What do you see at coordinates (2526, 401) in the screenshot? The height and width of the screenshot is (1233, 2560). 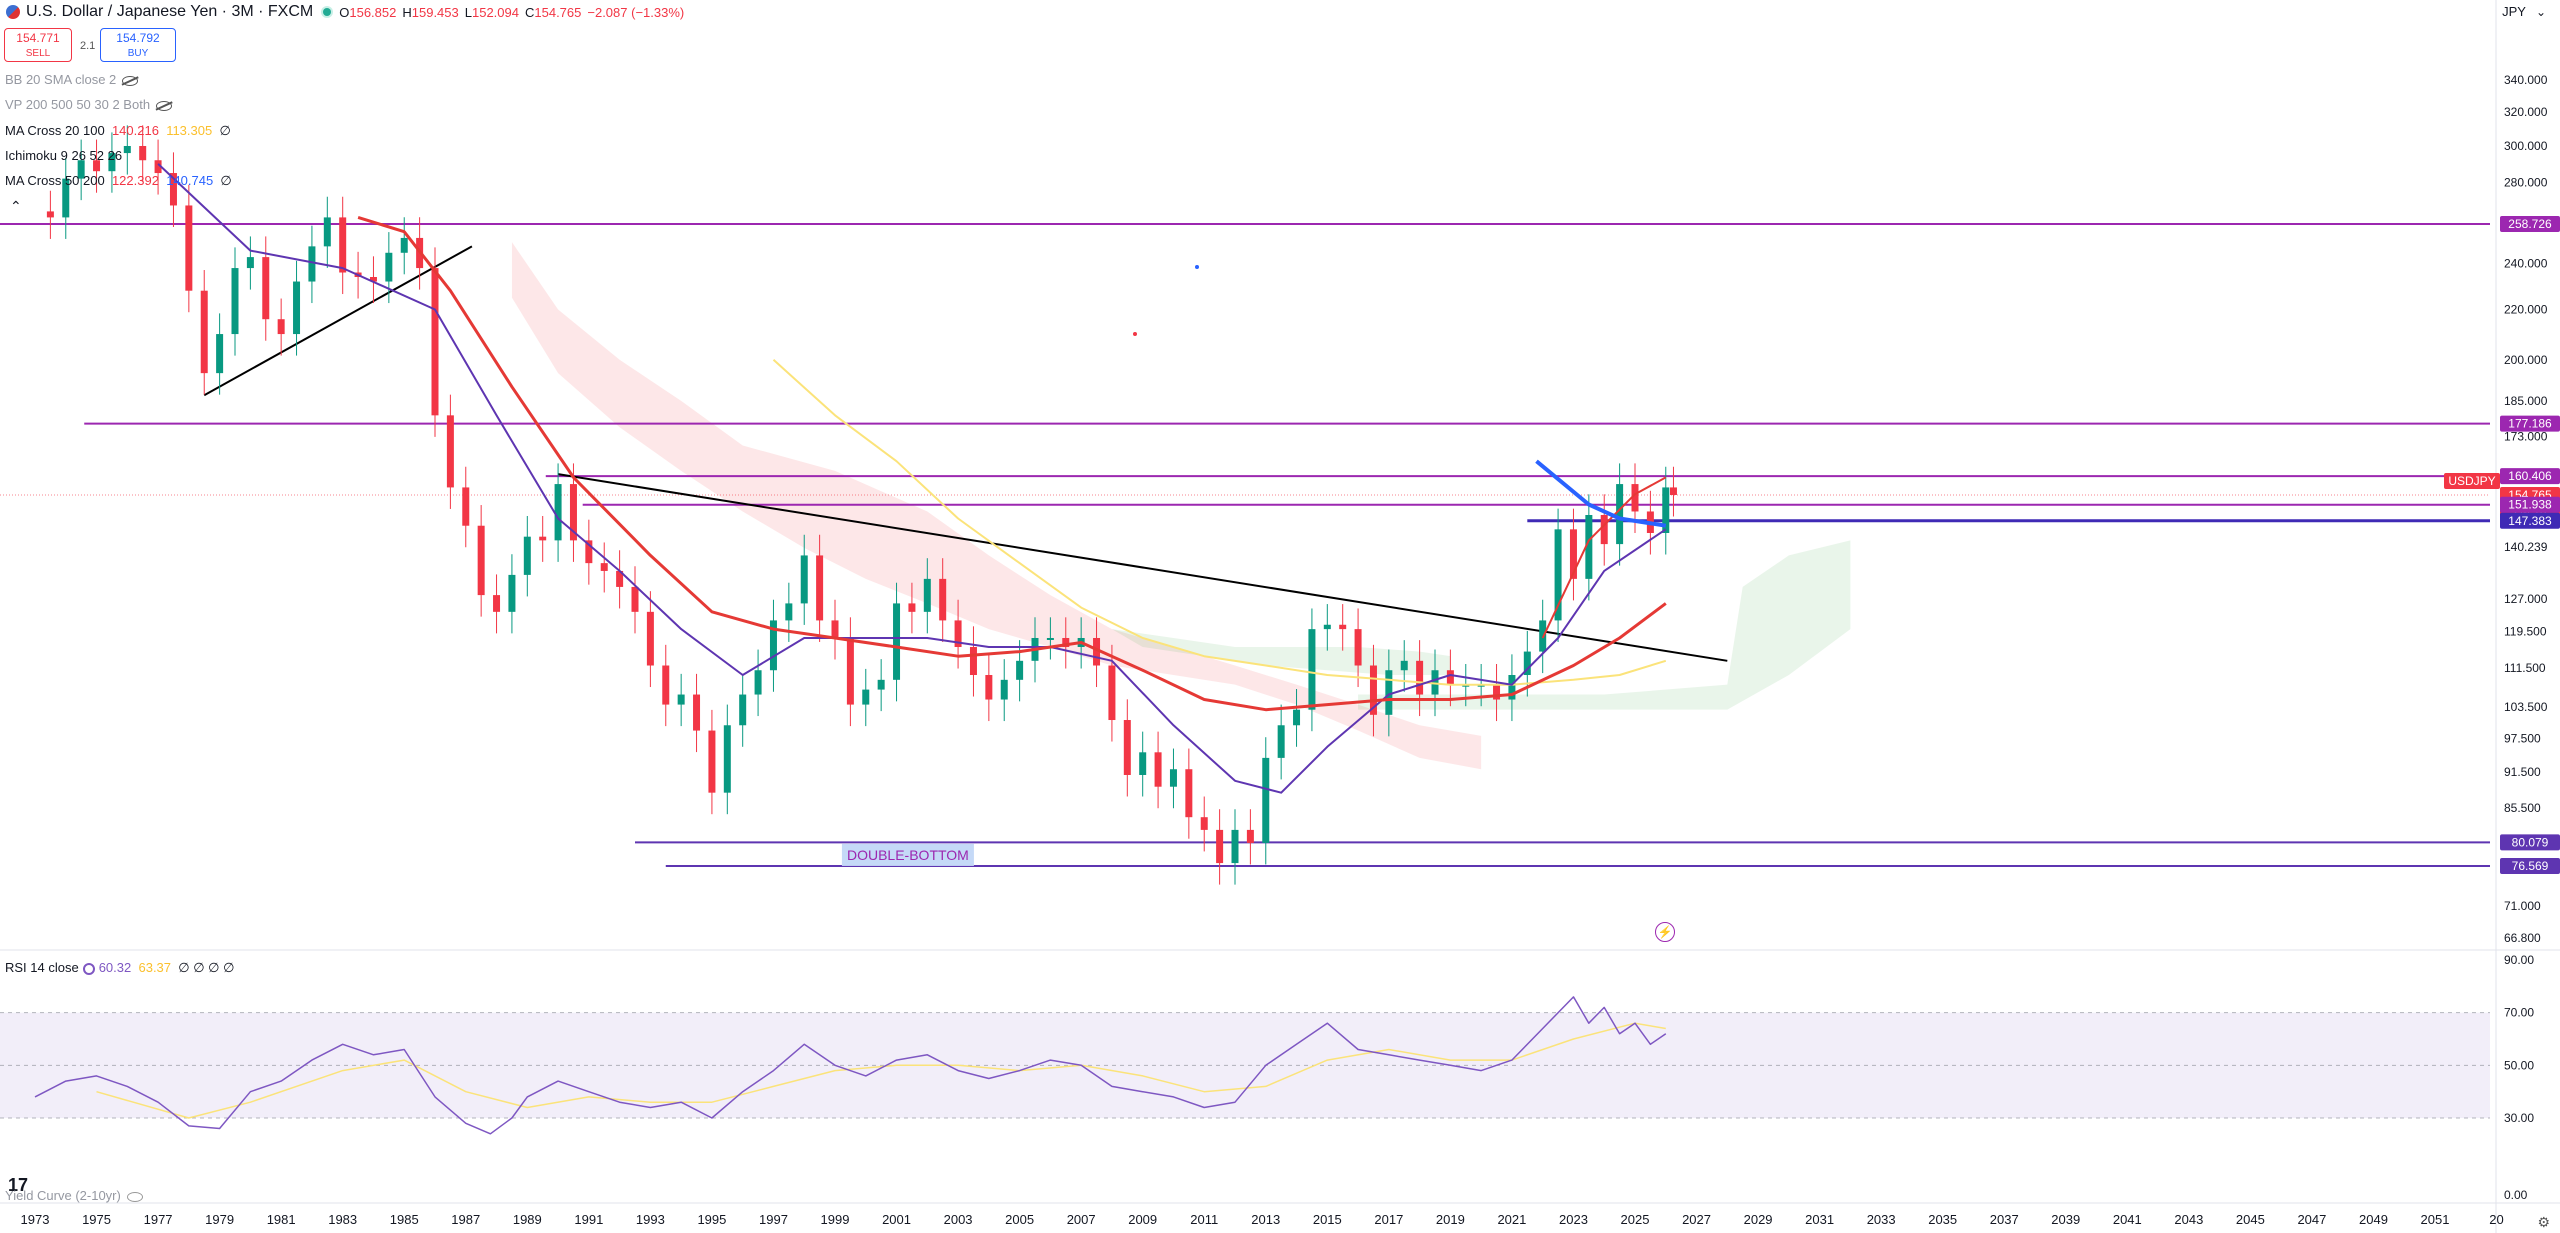 I see `price-tick-label: 185.000` at bounding box center [2526, 401].